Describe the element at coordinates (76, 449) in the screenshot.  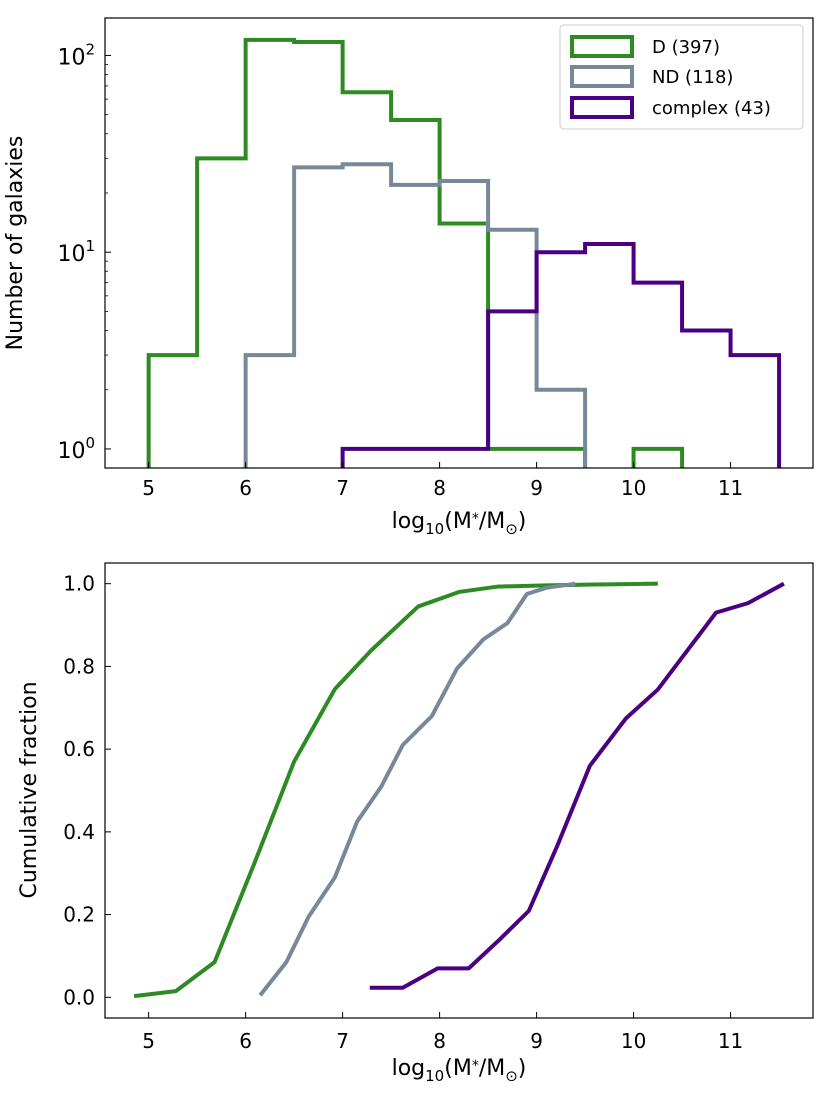
I see `histogram-y-tick-label: 10⁰` at that location.